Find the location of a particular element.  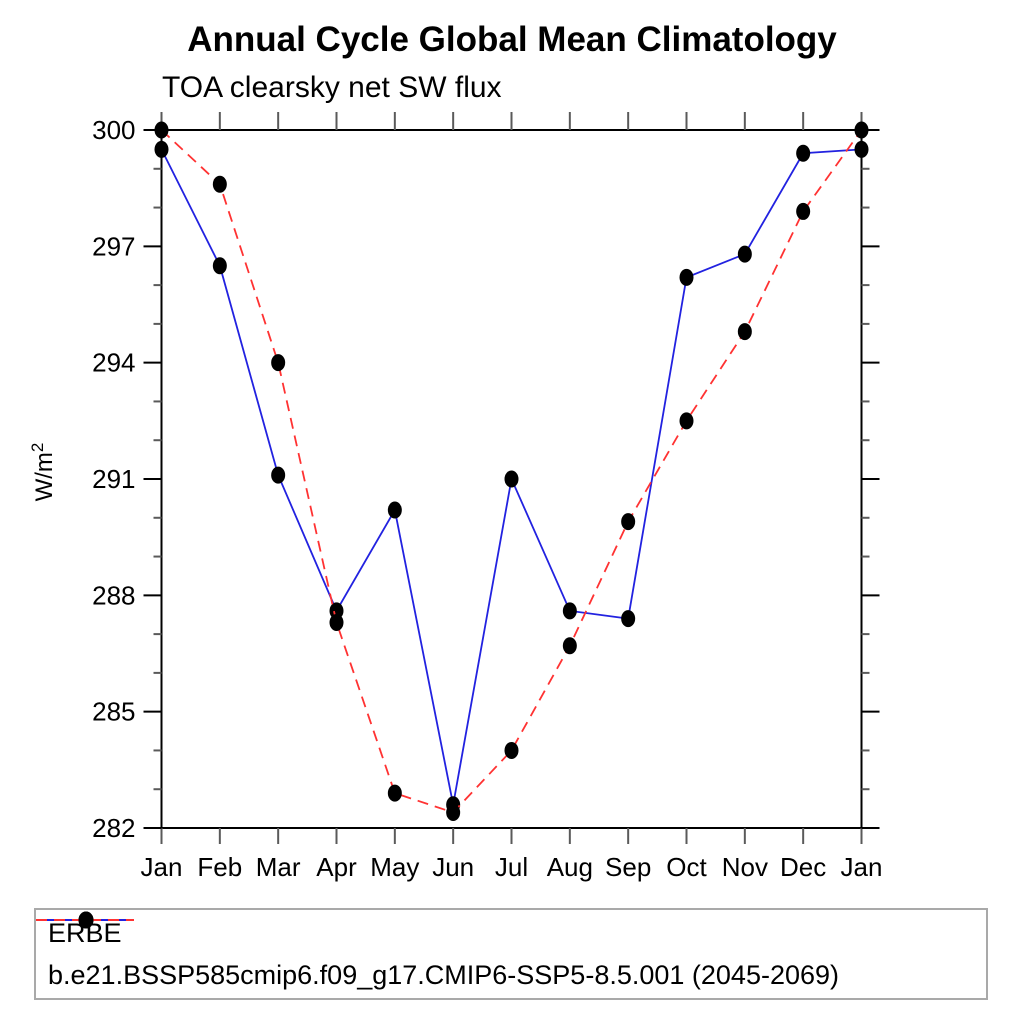

chart-subtitle: TOA clearsky net SW flux is located at coordinates (332, 87).